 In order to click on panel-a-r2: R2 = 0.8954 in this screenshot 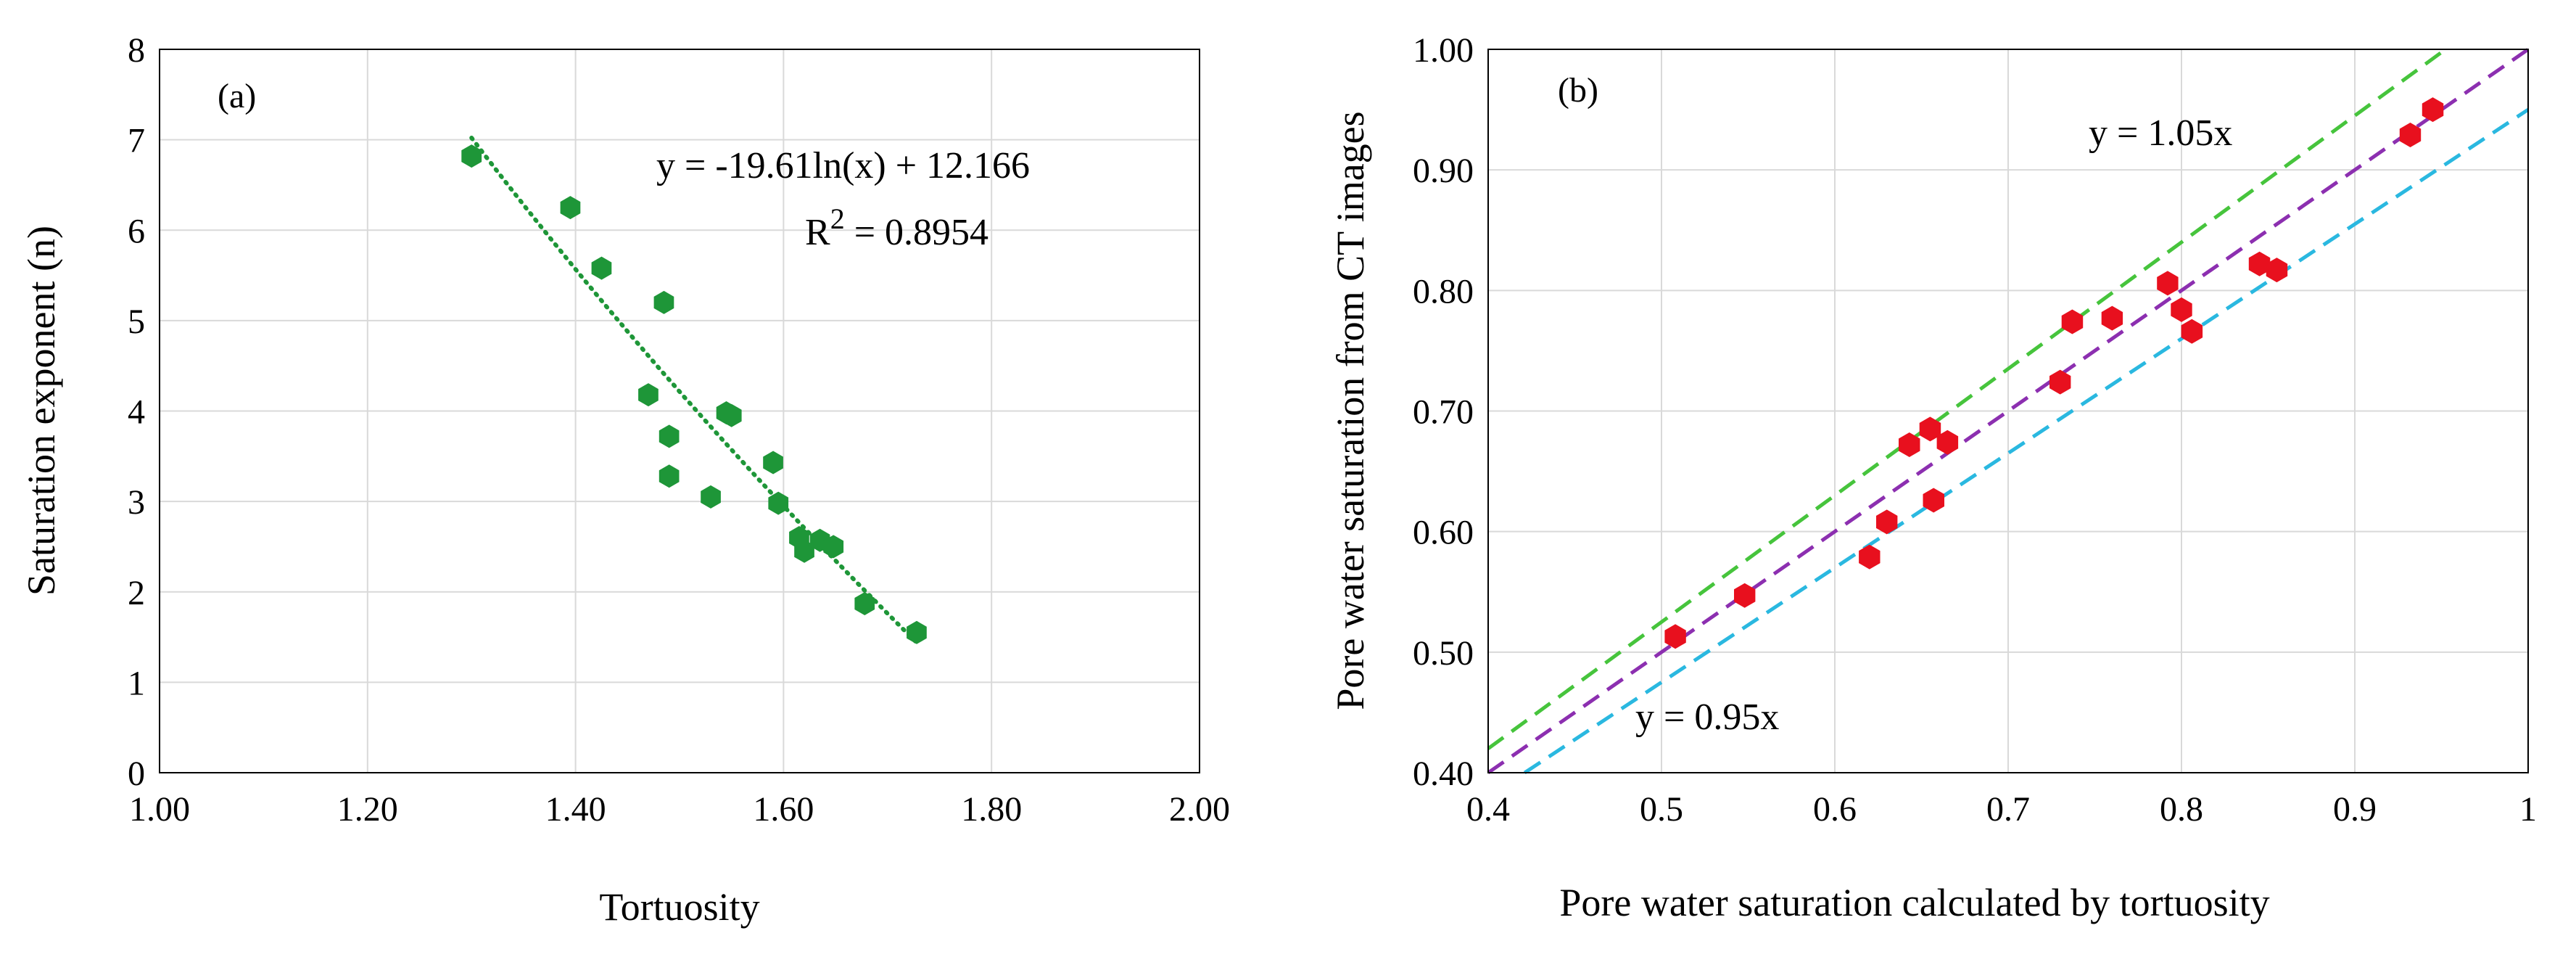, I will do `click(897, 227)`.